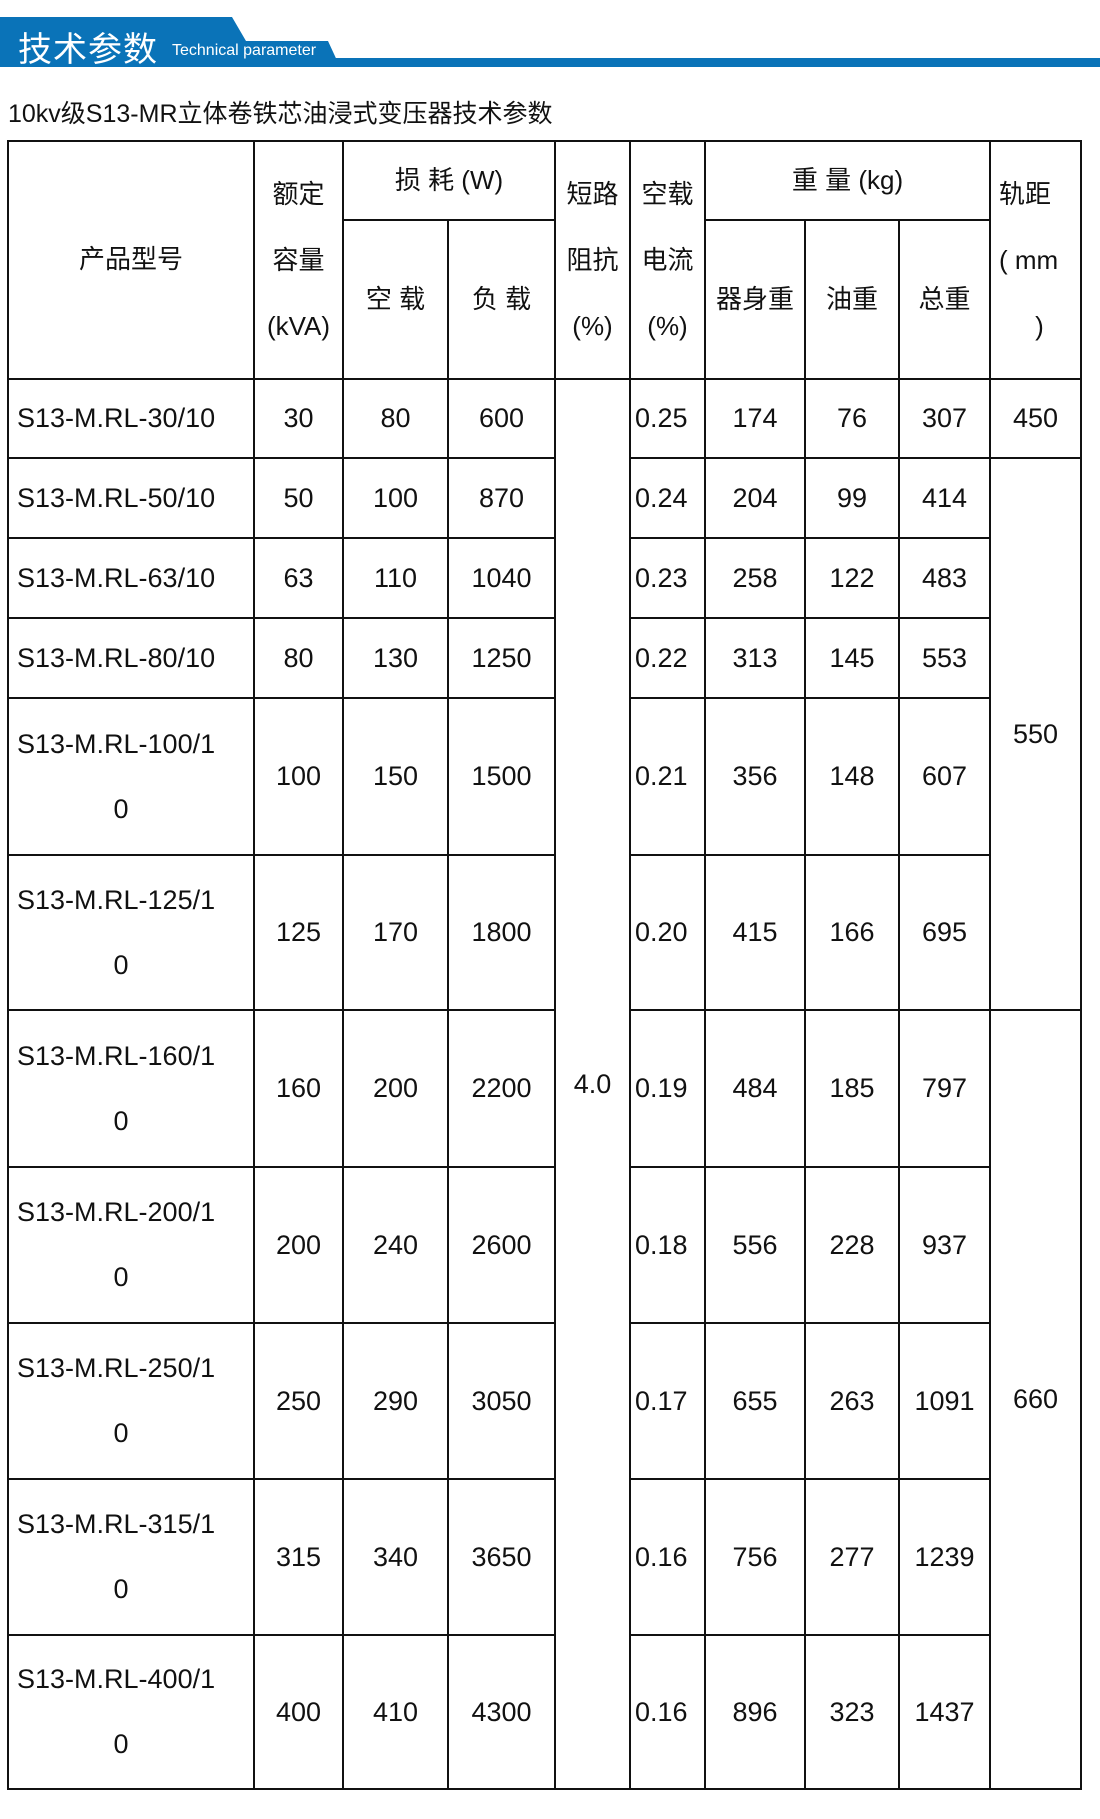 The width and height of the screenshot is (1100, 1819). What do you see at coordinates (298, 578) in the screenshot?
I see `capacity-cell: 63` at bounding box center [298, 578].